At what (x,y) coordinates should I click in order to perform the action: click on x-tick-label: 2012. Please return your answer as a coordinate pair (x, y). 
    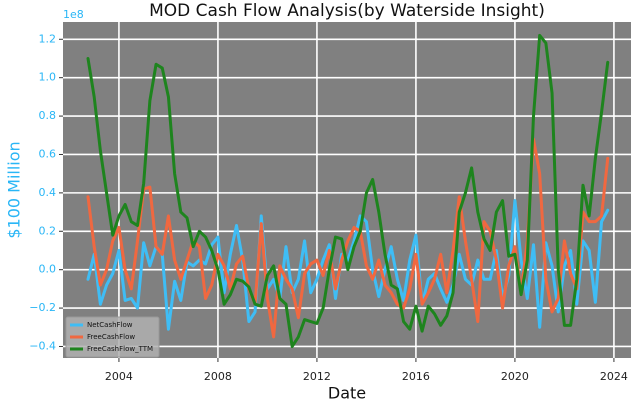
    Looking at the image, I should click on (317, 376).